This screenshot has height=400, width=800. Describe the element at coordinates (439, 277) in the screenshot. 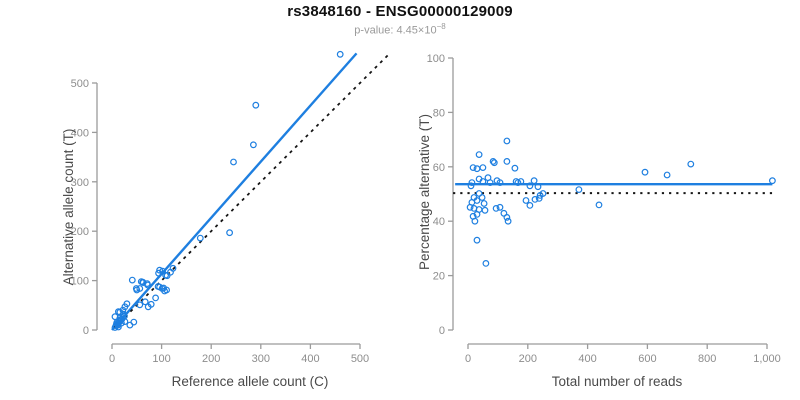

I see `y-tick-label: 20` at that location.